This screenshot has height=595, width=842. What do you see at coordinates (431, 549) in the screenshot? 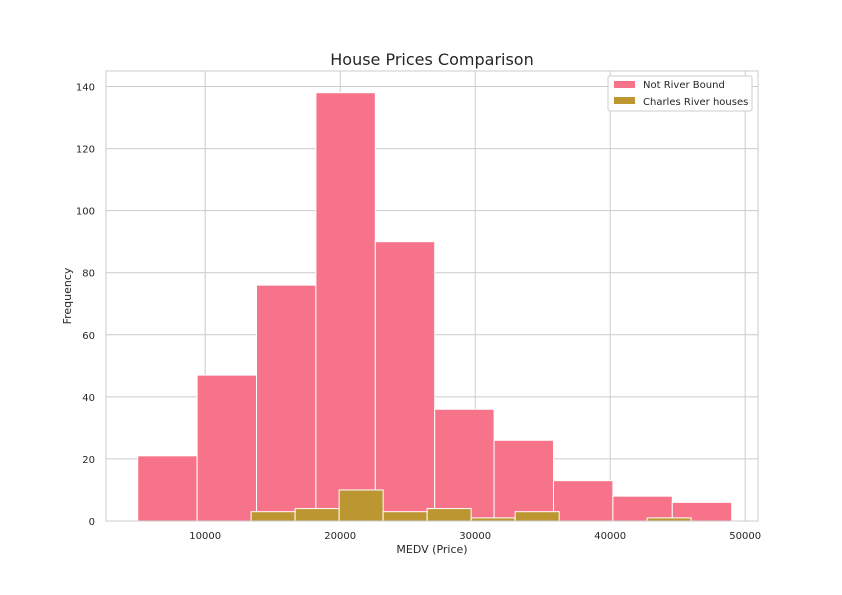
I see `x-axis-label: MEDV (Price)` at bounding box center [431, 549].